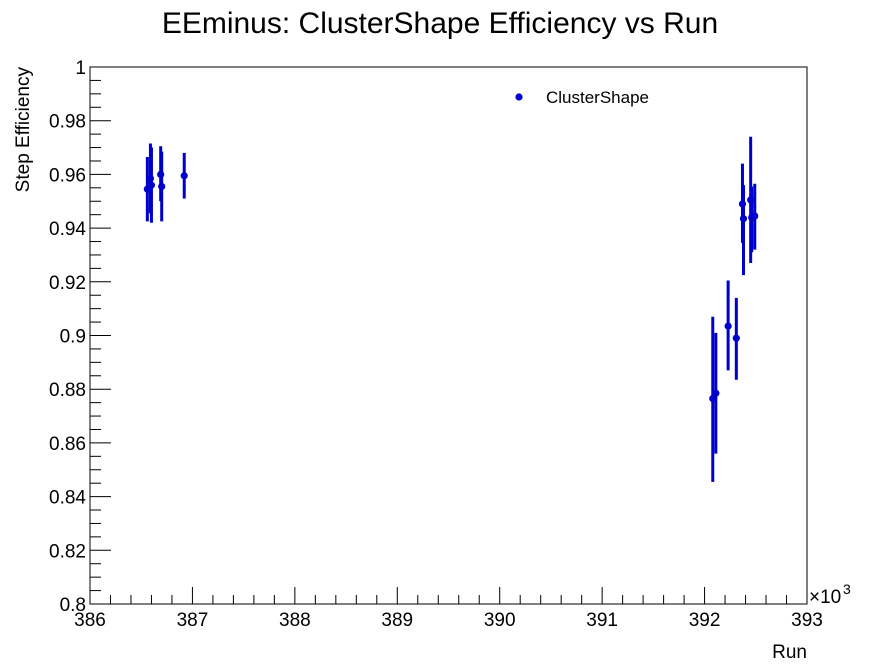 The image size is (896, 672). I want to click on legend: ClusterShape, so click(582, 97).